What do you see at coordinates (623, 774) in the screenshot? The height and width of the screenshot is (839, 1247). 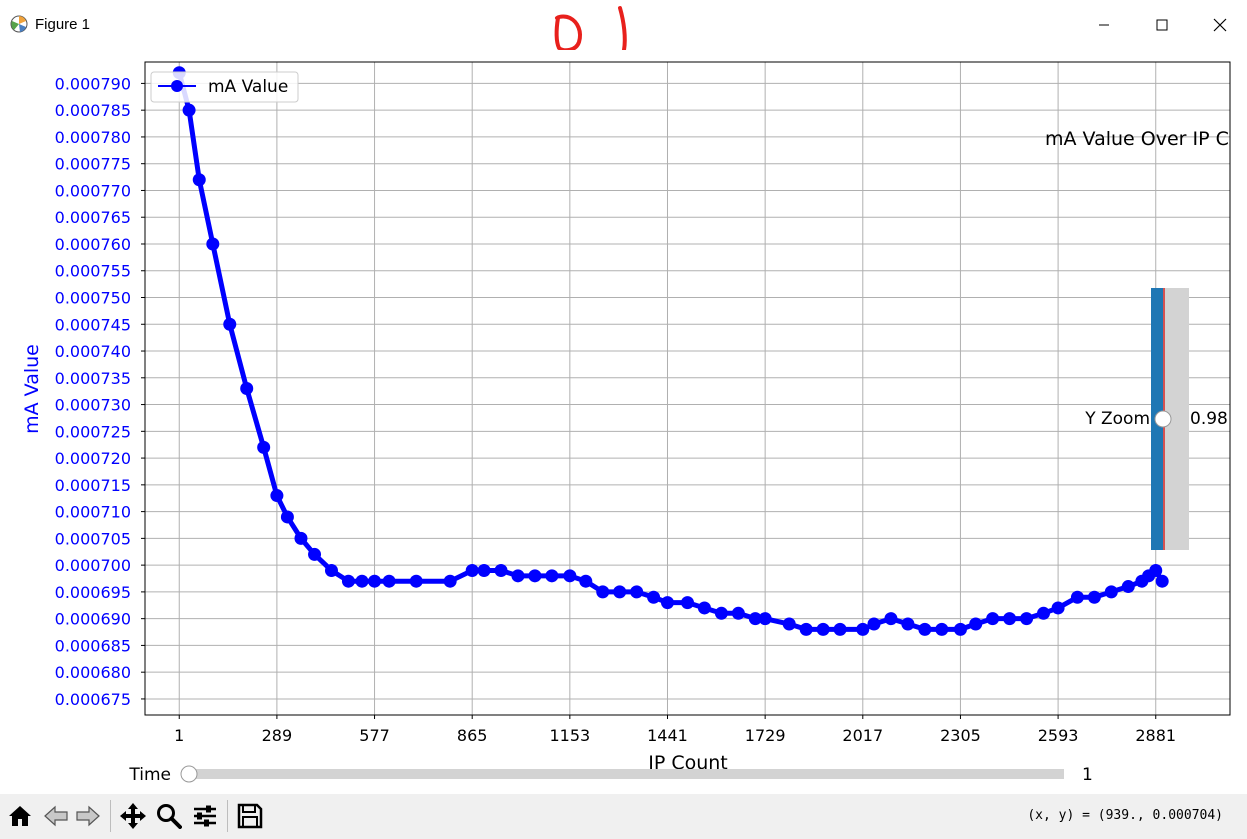 I see `time-slider-track` at bounding box center [623, 774].